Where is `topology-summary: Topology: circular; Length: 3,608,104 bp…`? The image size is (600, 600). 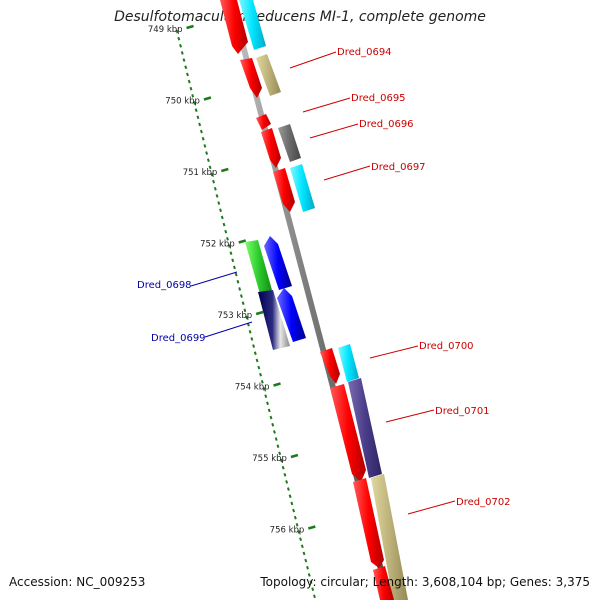 topology-summary: Topology: circular; Length: 3,608,104 bp… is located at coordinates (425, 582).